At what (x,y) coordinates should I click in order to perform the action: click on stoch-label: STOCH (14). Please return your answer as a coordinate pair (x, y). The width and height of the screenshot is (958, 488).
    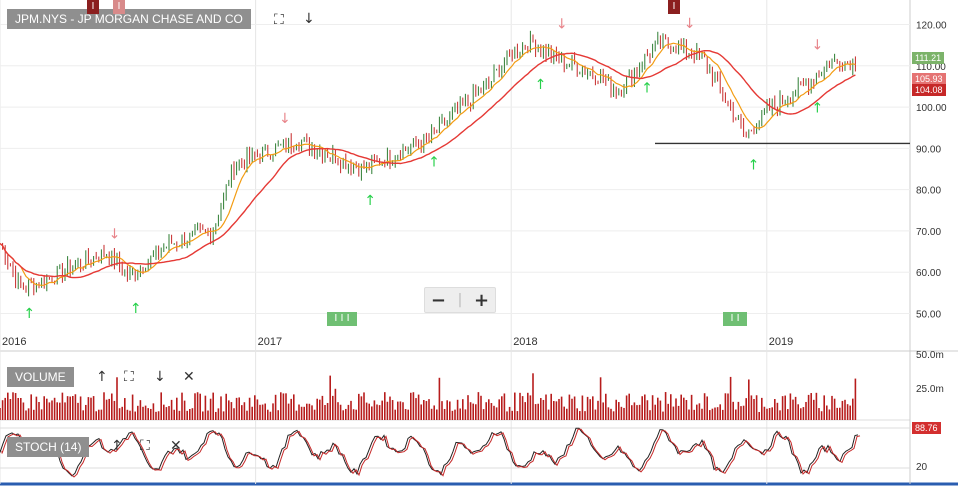
    Looking at the image, I should click on (48, 447).